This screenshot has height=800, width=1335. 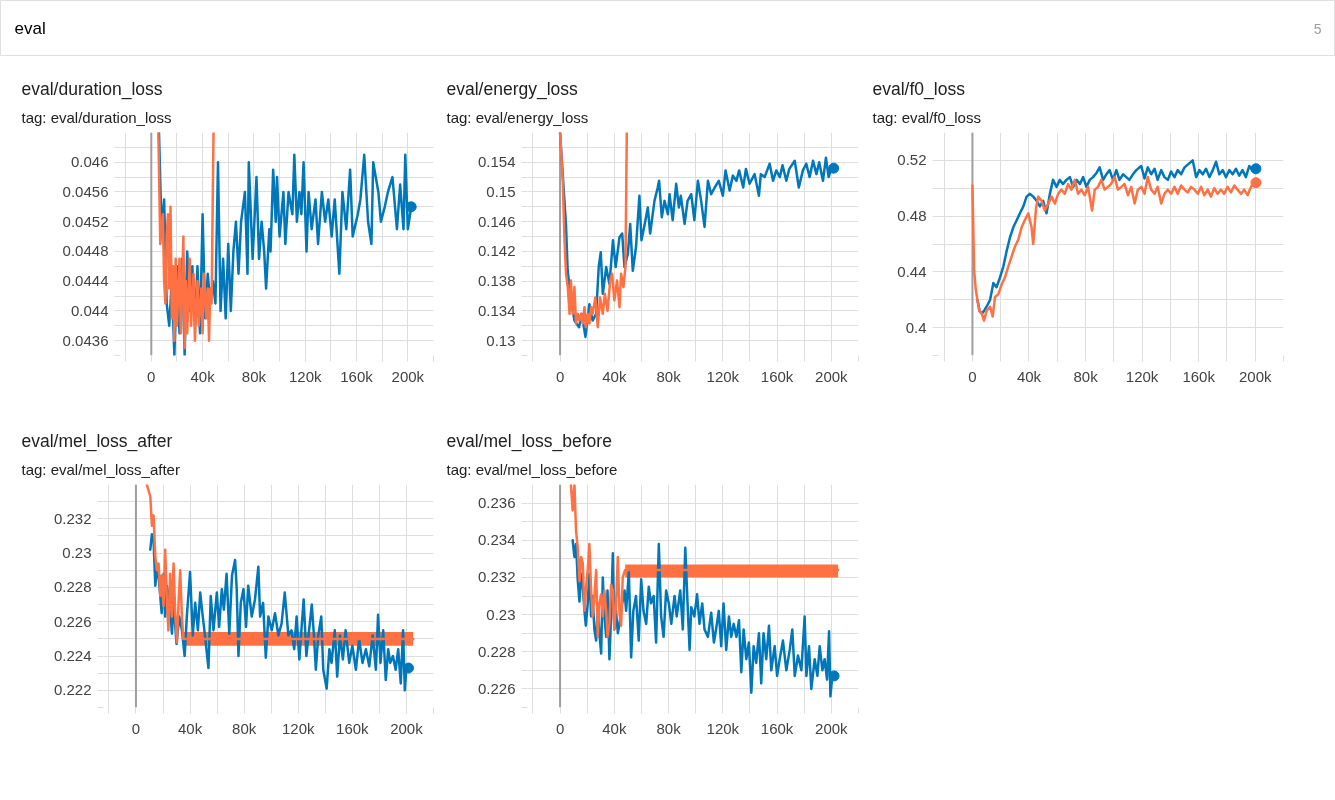 I want to click on y-tick-label: 0.236, so click(x=496, y=503).